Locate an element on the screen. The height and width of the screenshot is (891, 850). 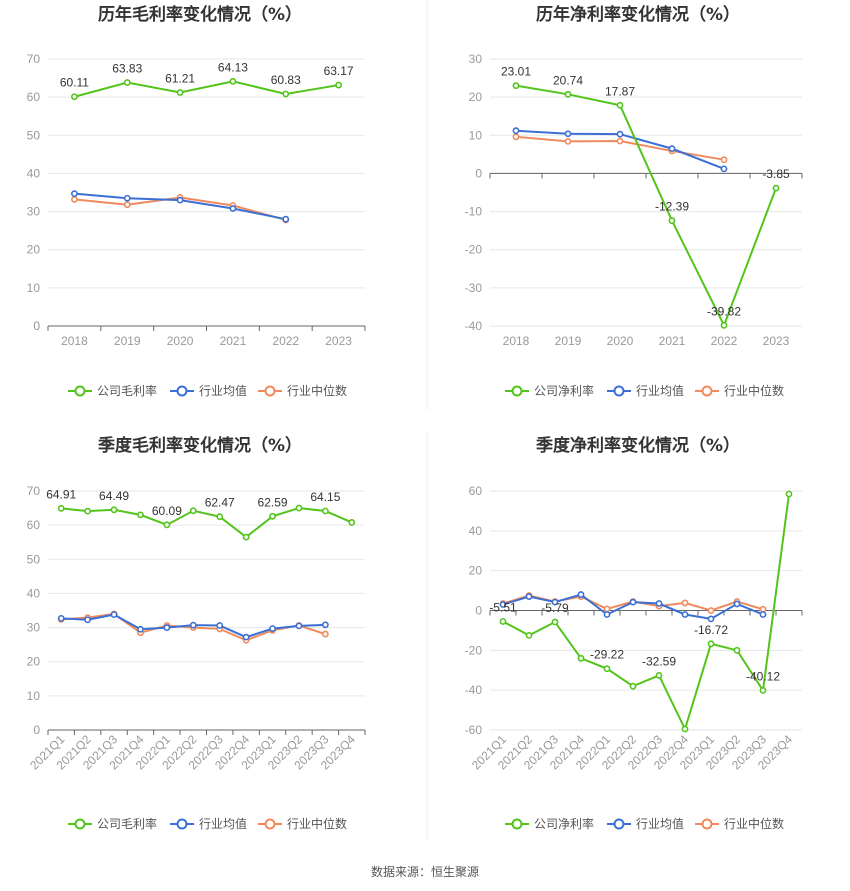
legend-label: 行业均值 is located at coordinates (660, 390).